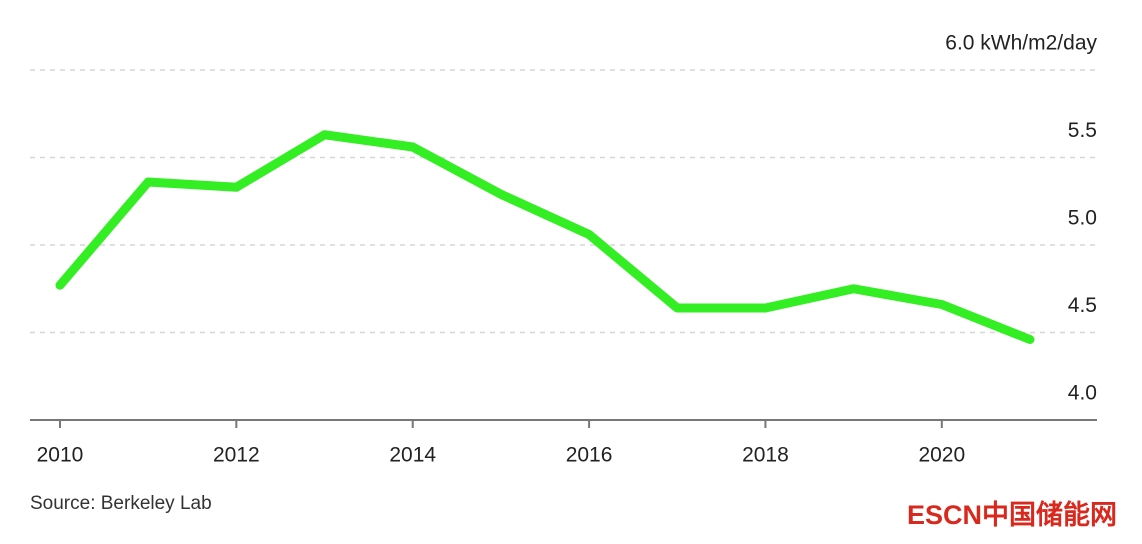 The image size is (1142, 544). Describe the element at coordinates (765, 455) in the screenshot. I see `x-tick-label: 2018` at that location.